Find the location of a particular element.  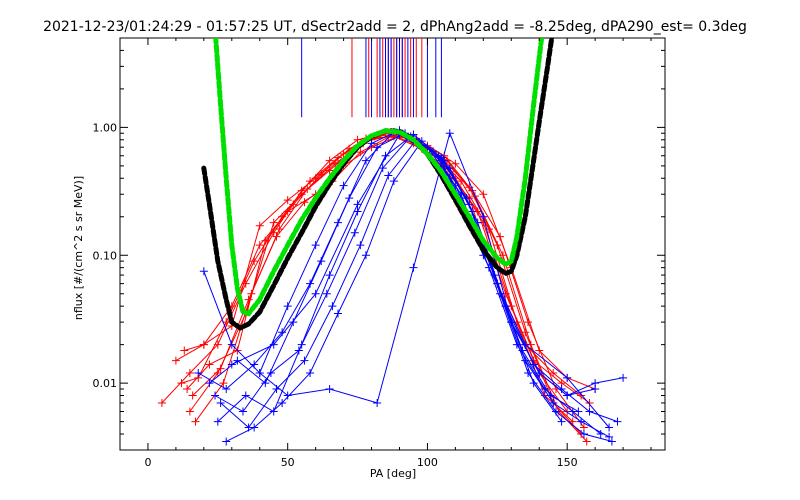

y-tick-label: 1.00 is located at coordinates (105, 127).